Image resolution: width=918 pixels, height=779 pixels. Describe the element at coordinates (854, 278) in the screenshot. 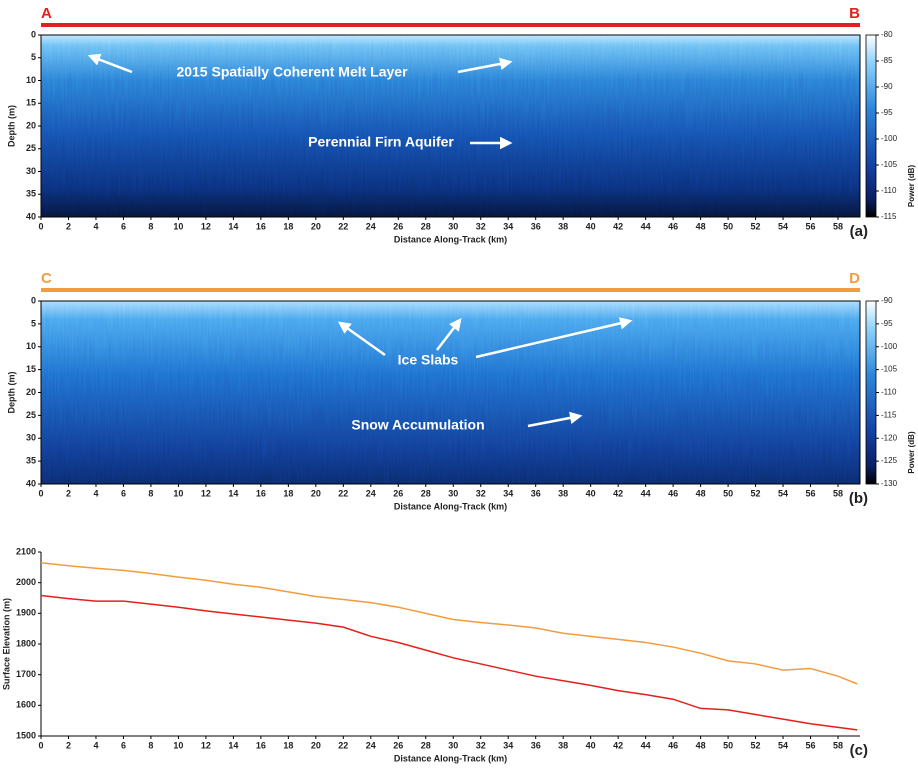

I see `track-end-label: D` at that location.